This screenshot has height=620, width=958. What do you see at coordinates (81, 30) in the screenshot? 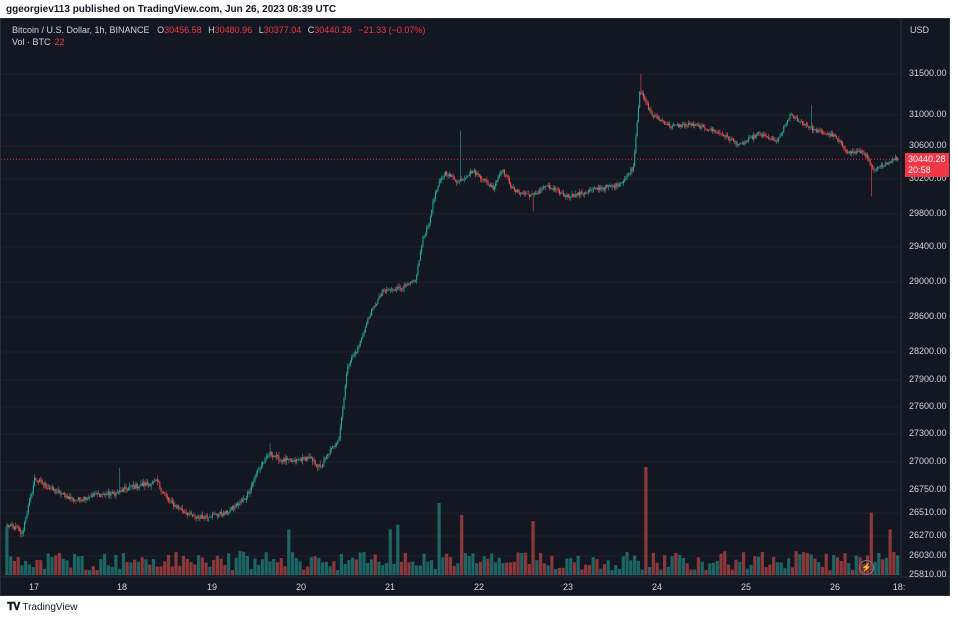
I see `symbol-title: Bitcoin / U.S. Dollar, 1h, BINANCE` at bounding box center [81, 30].